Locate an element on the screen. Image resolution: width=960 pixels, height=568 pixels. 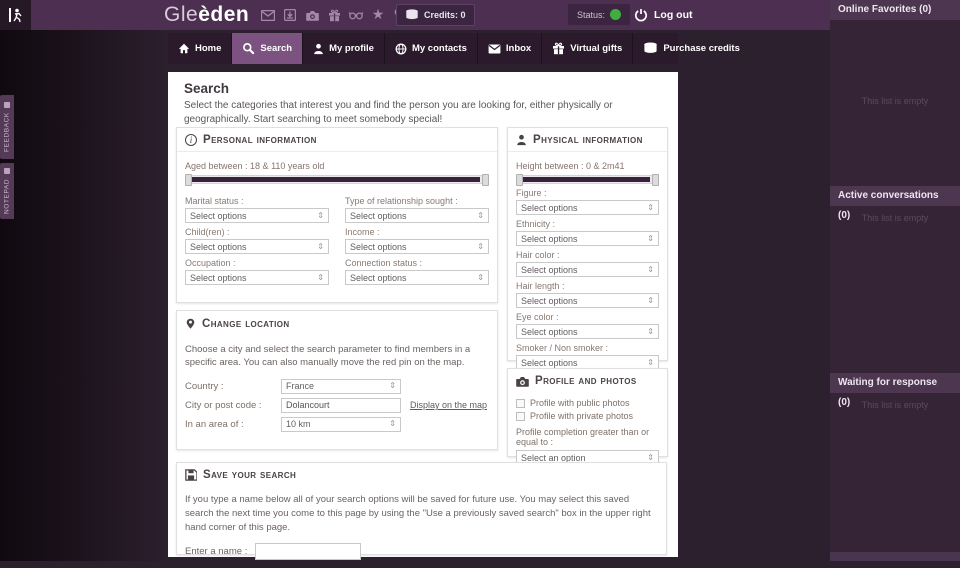
connection-status-select: Select options ⇕ is located at coordinates (417, 277).